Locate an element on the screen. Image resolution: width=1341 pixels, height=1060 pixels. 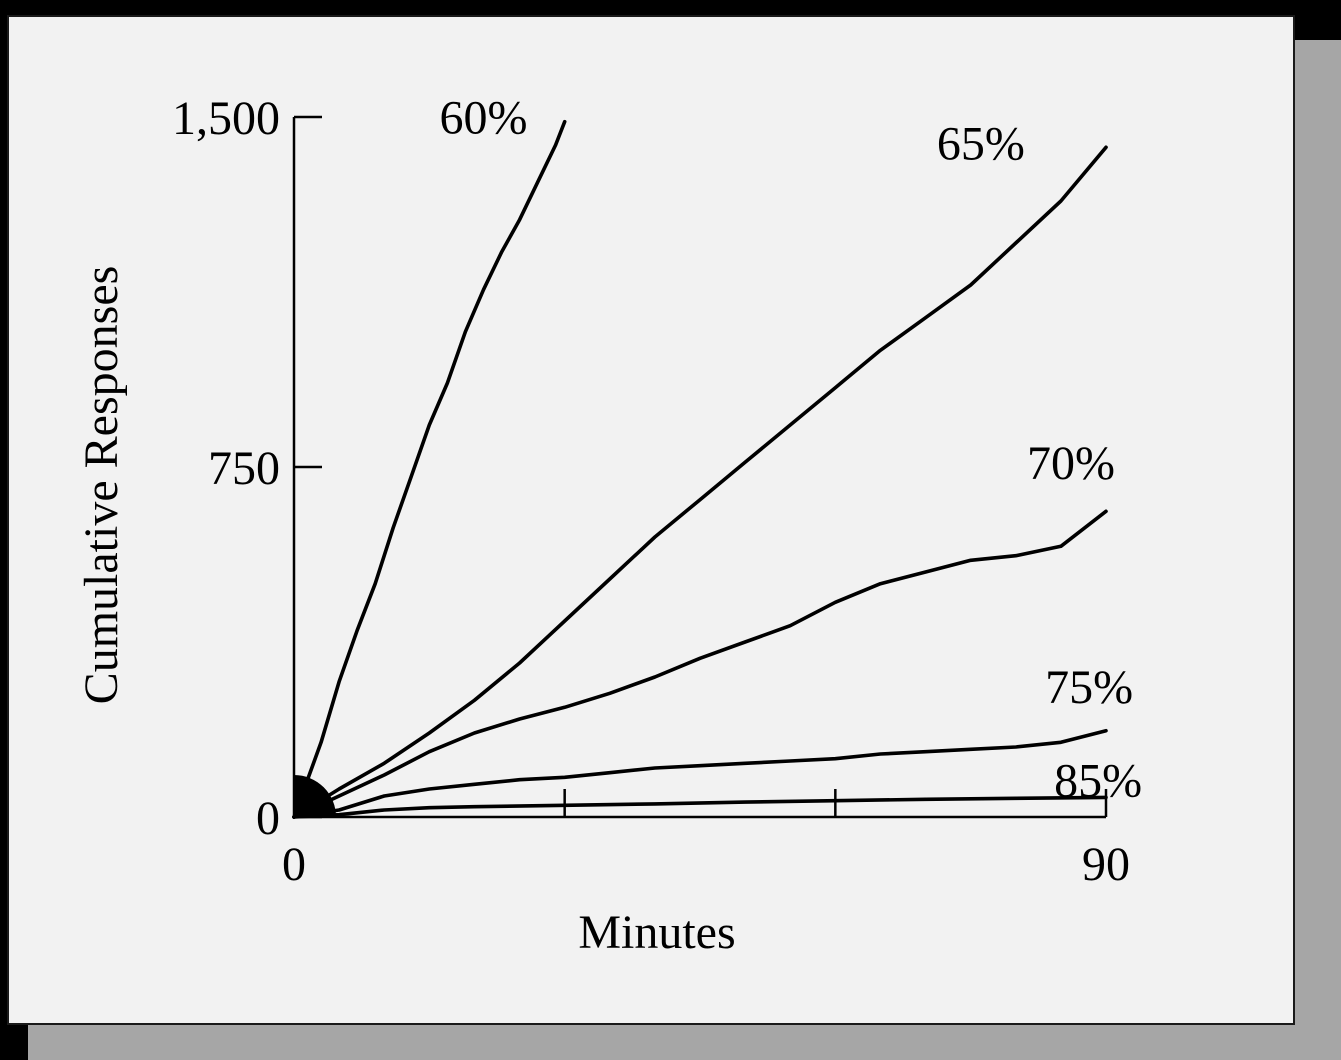
series-label-3: 75% is located at coordinates (1089, 687).